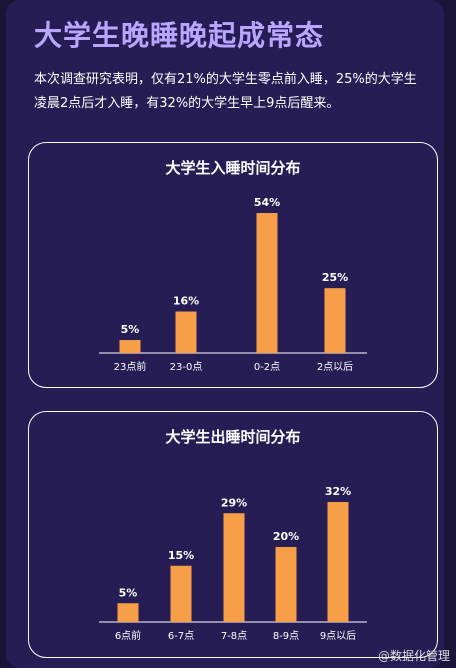 This screenshot has height=668, width=456. I want to click on waketime-tick-label-0: 6点前, so click(128, 635).